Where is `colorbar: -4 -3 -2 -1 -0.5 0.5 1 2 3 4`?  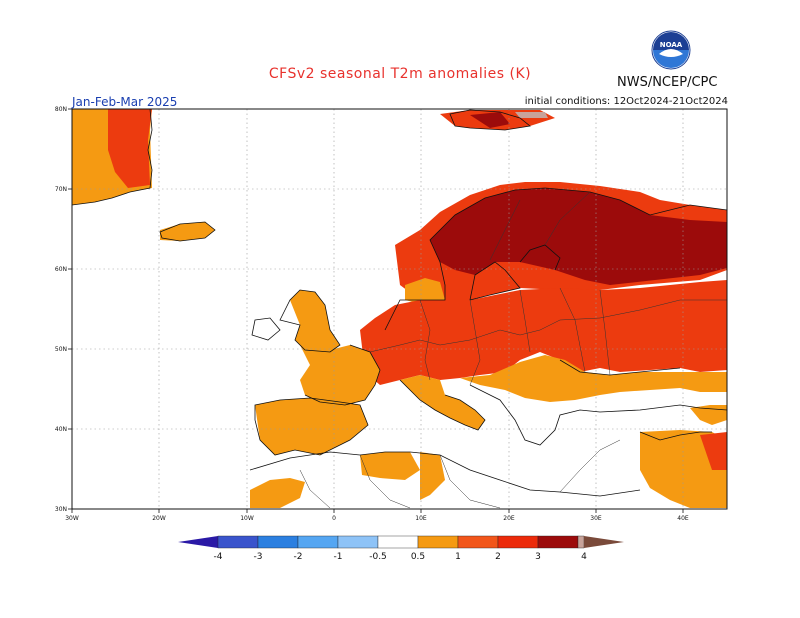 colorbar: -4 -3 -2 -1 -0.5 0.5 1 2 3 4 is located at coordinates (401, 548).